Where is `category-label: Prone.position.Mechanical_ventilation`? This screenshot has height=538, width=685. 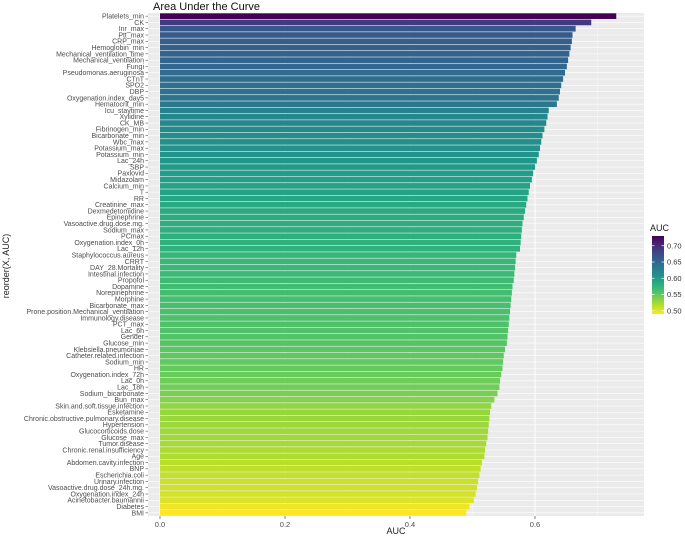
category-label: Prone.position.Mechanical_ventilation is located at coordinates (85, 312).